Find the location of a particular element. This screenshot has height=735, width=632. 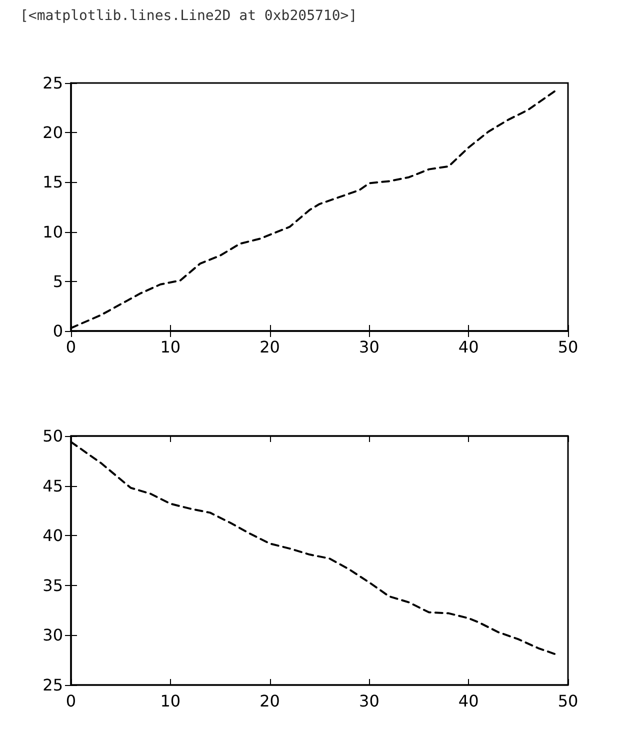

y-tick-label: 50 is located at coordinates (52, 436).